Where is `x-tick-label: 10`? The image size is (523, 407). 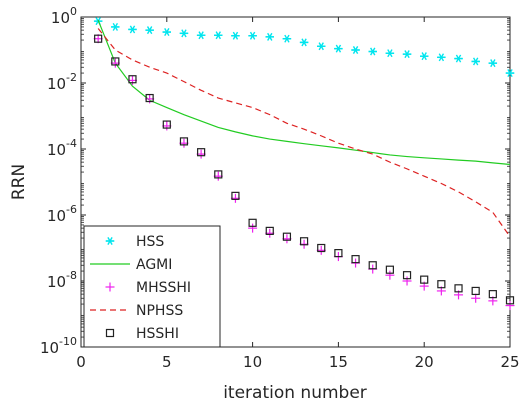 x-tick-label: 10 is located at coordinates (252, 362).